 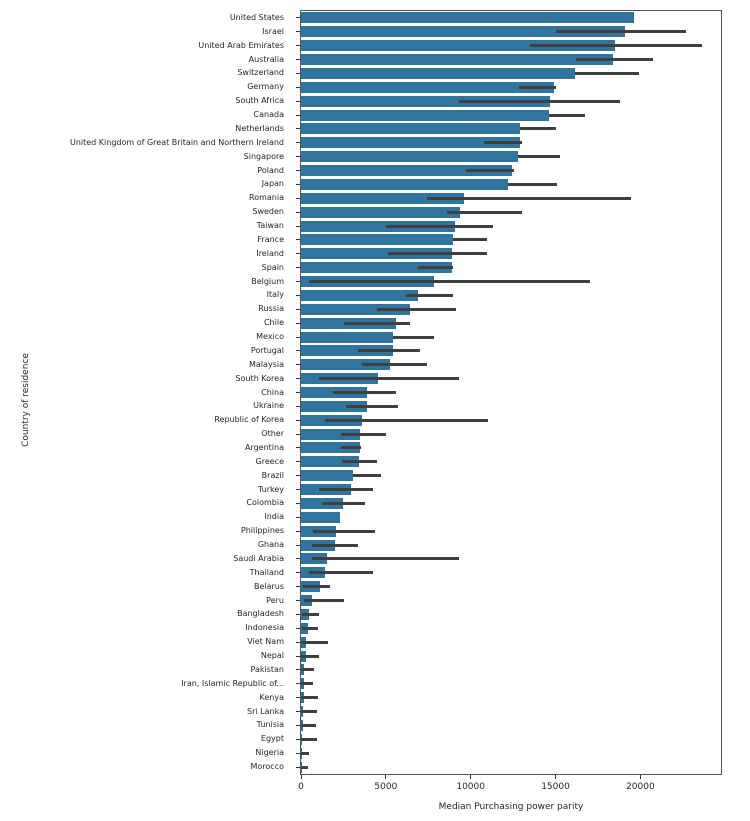 What do you see at coordinates (265, 711) in the screenshot?
I see `y-tick-label: Sri Lanka` at bounding box center [265, 711].